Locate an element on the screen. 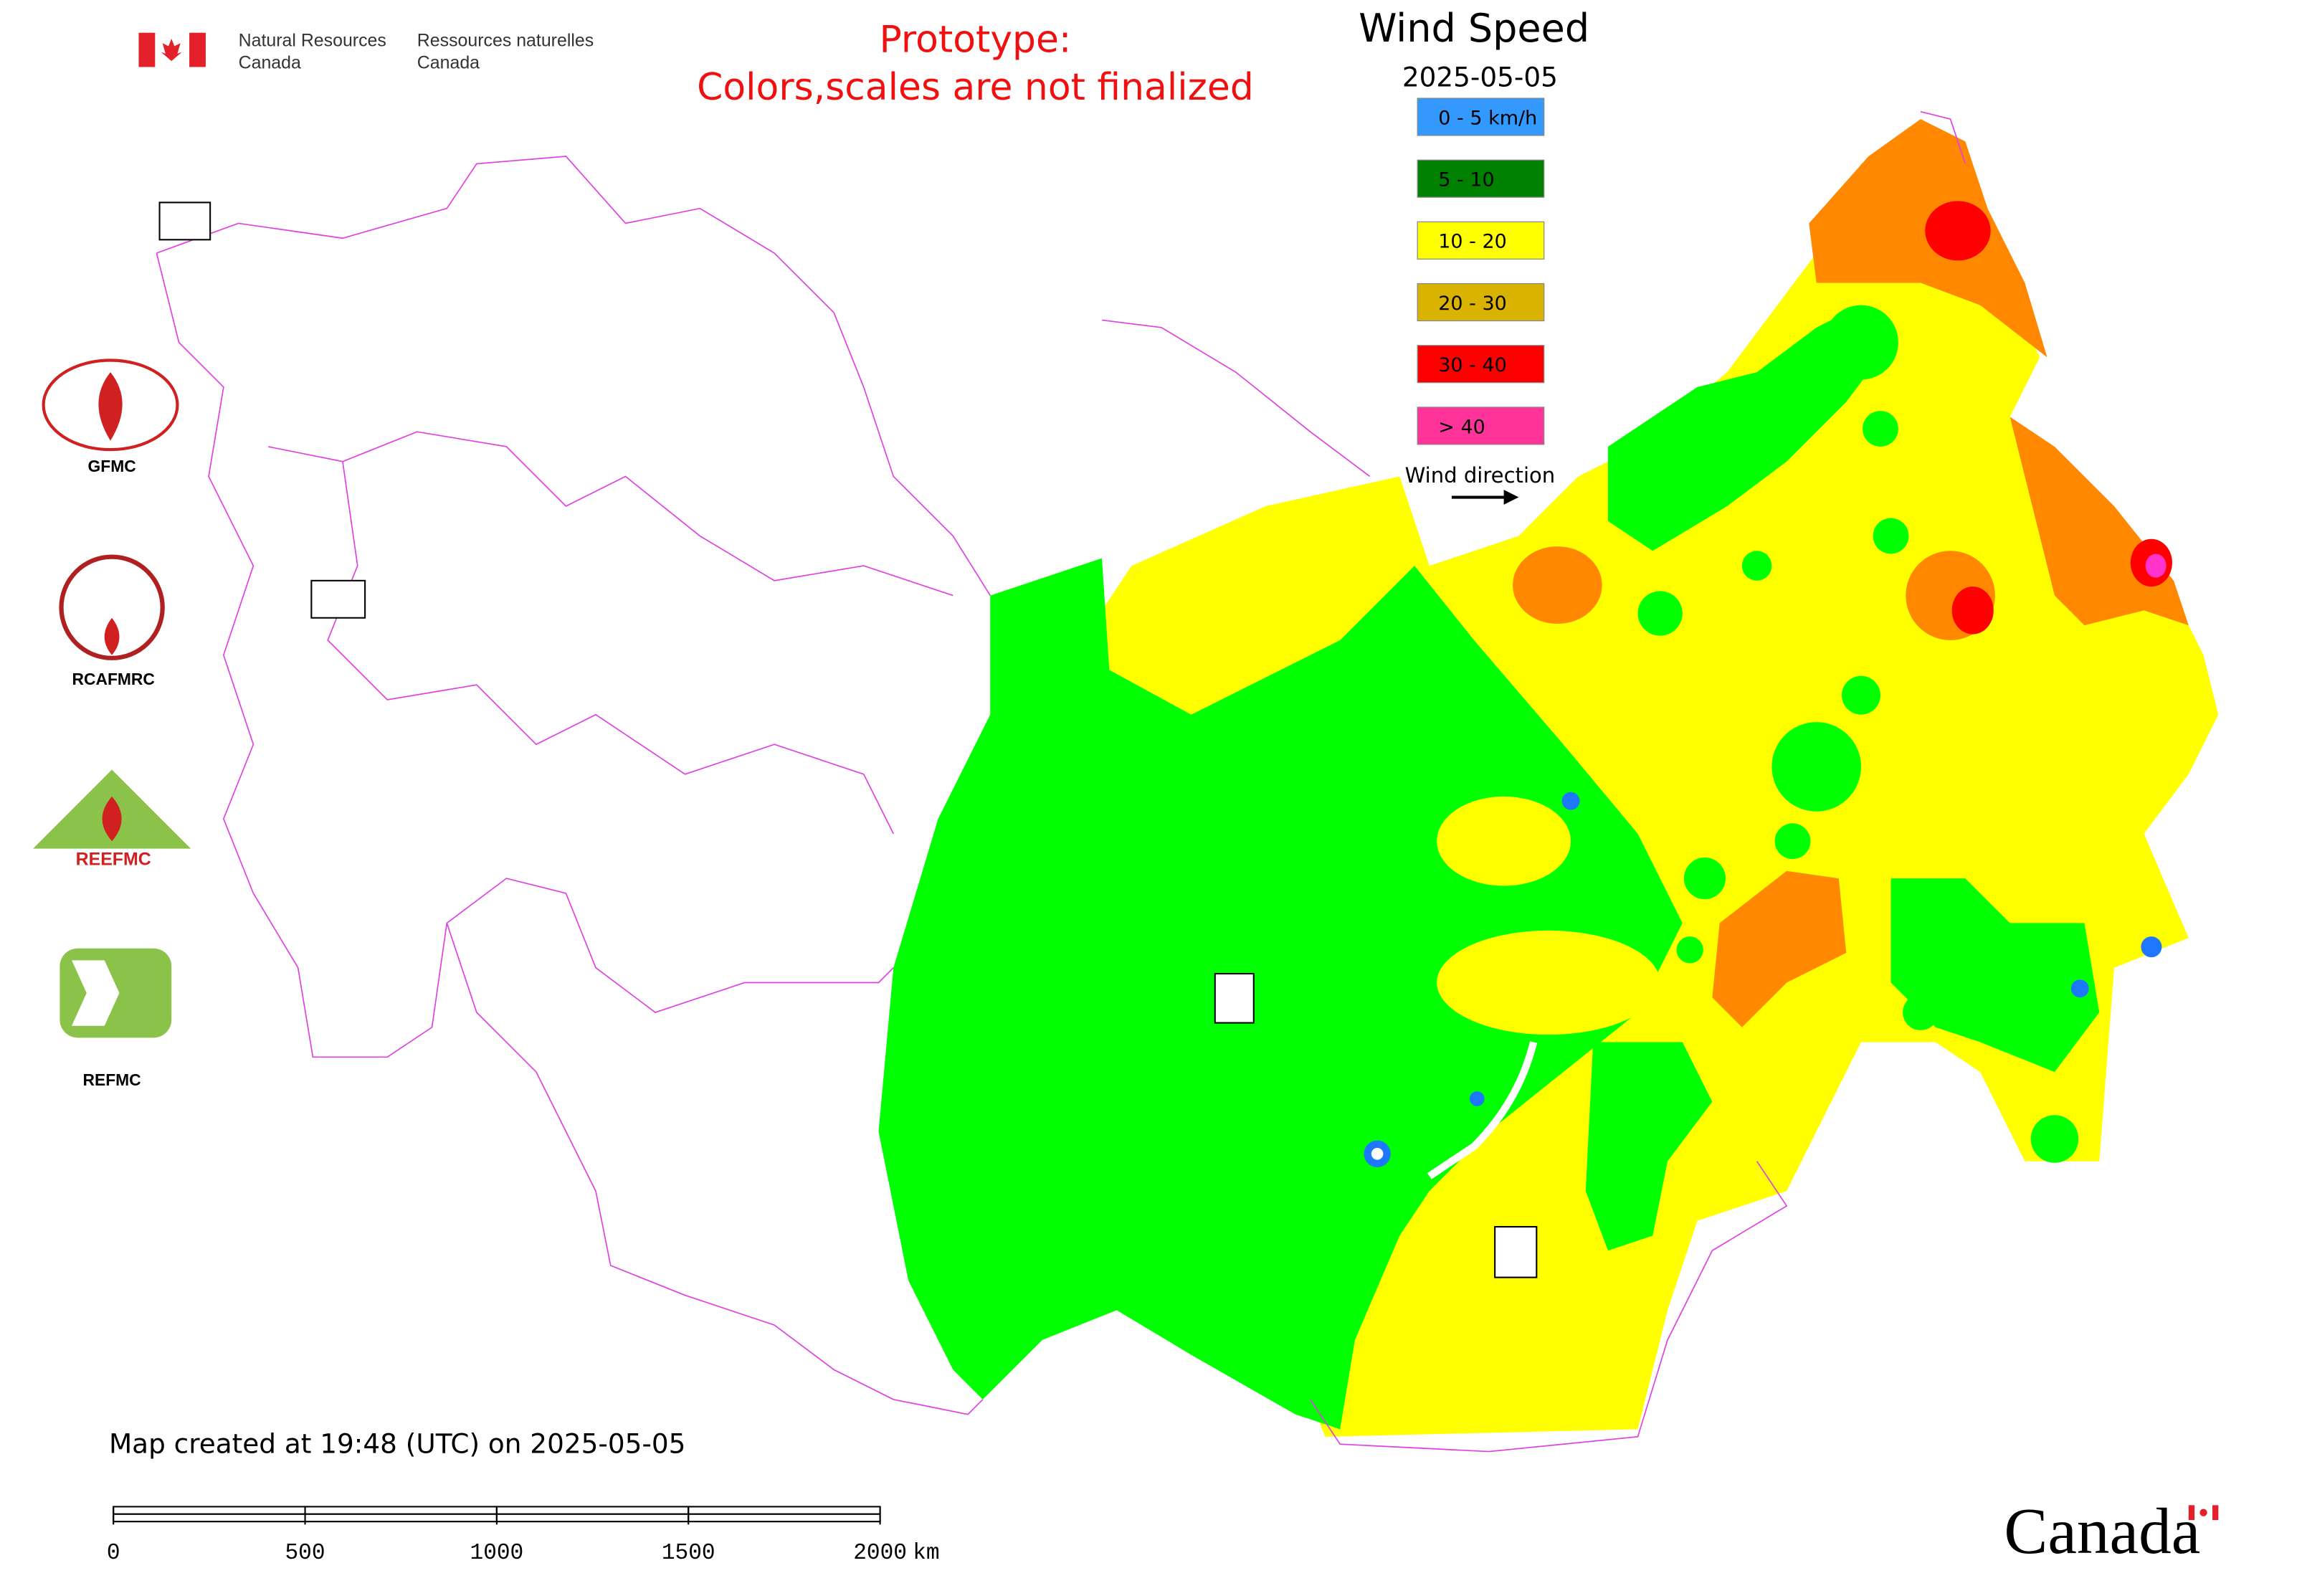  logo-label: GFMC is located at coordinates (112, 466).